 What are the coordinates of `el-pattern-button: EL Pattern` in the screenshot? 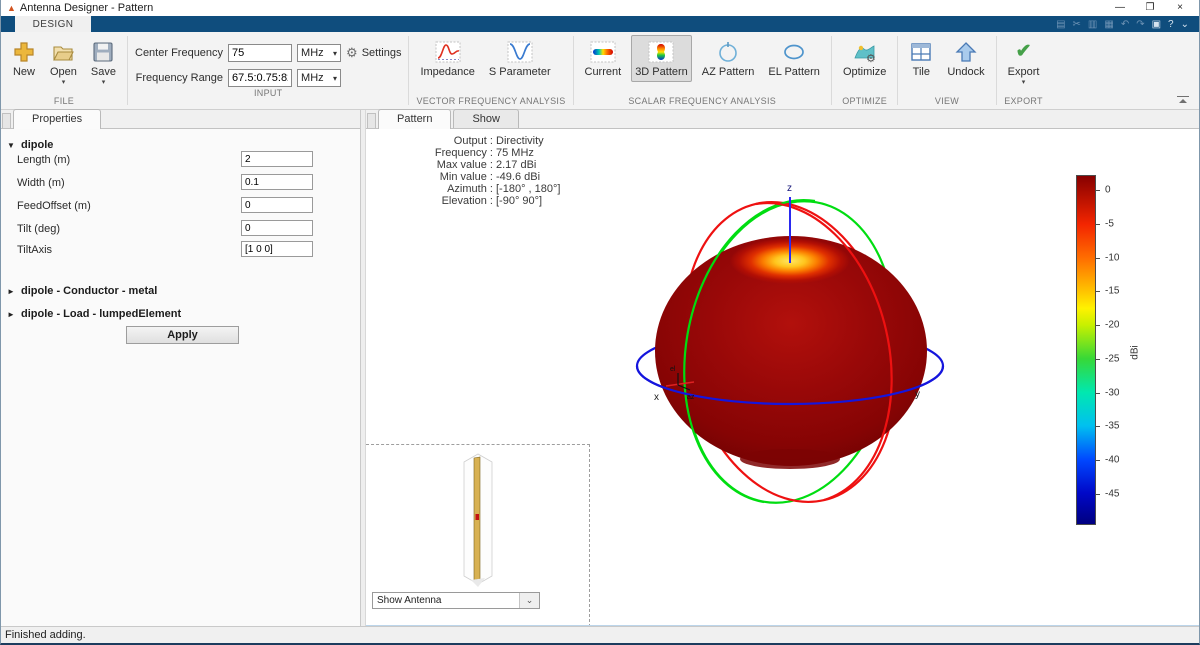 It's located at (794, 58).